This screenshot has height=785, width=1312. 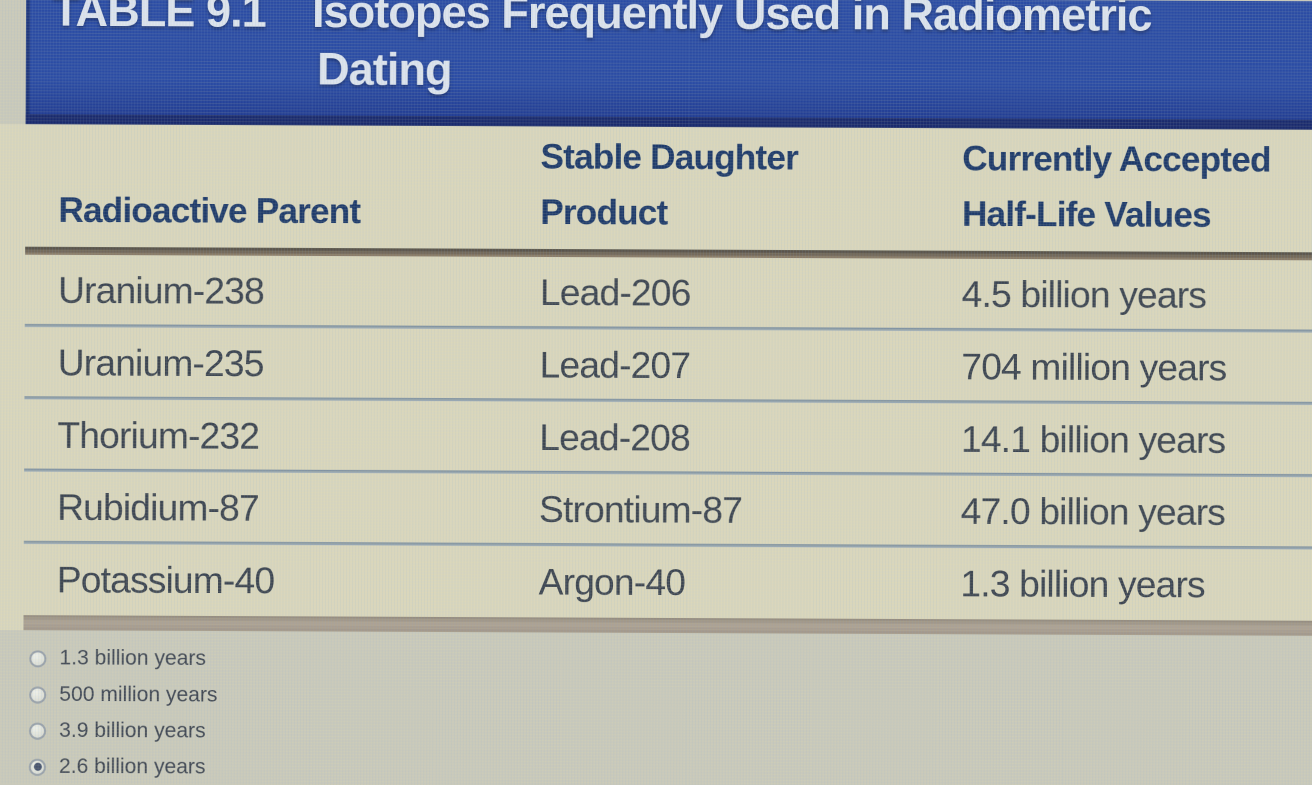 I want to click on column-header-stable-daughter-product: Stable Daughter Product, so click(x=751, y=185).